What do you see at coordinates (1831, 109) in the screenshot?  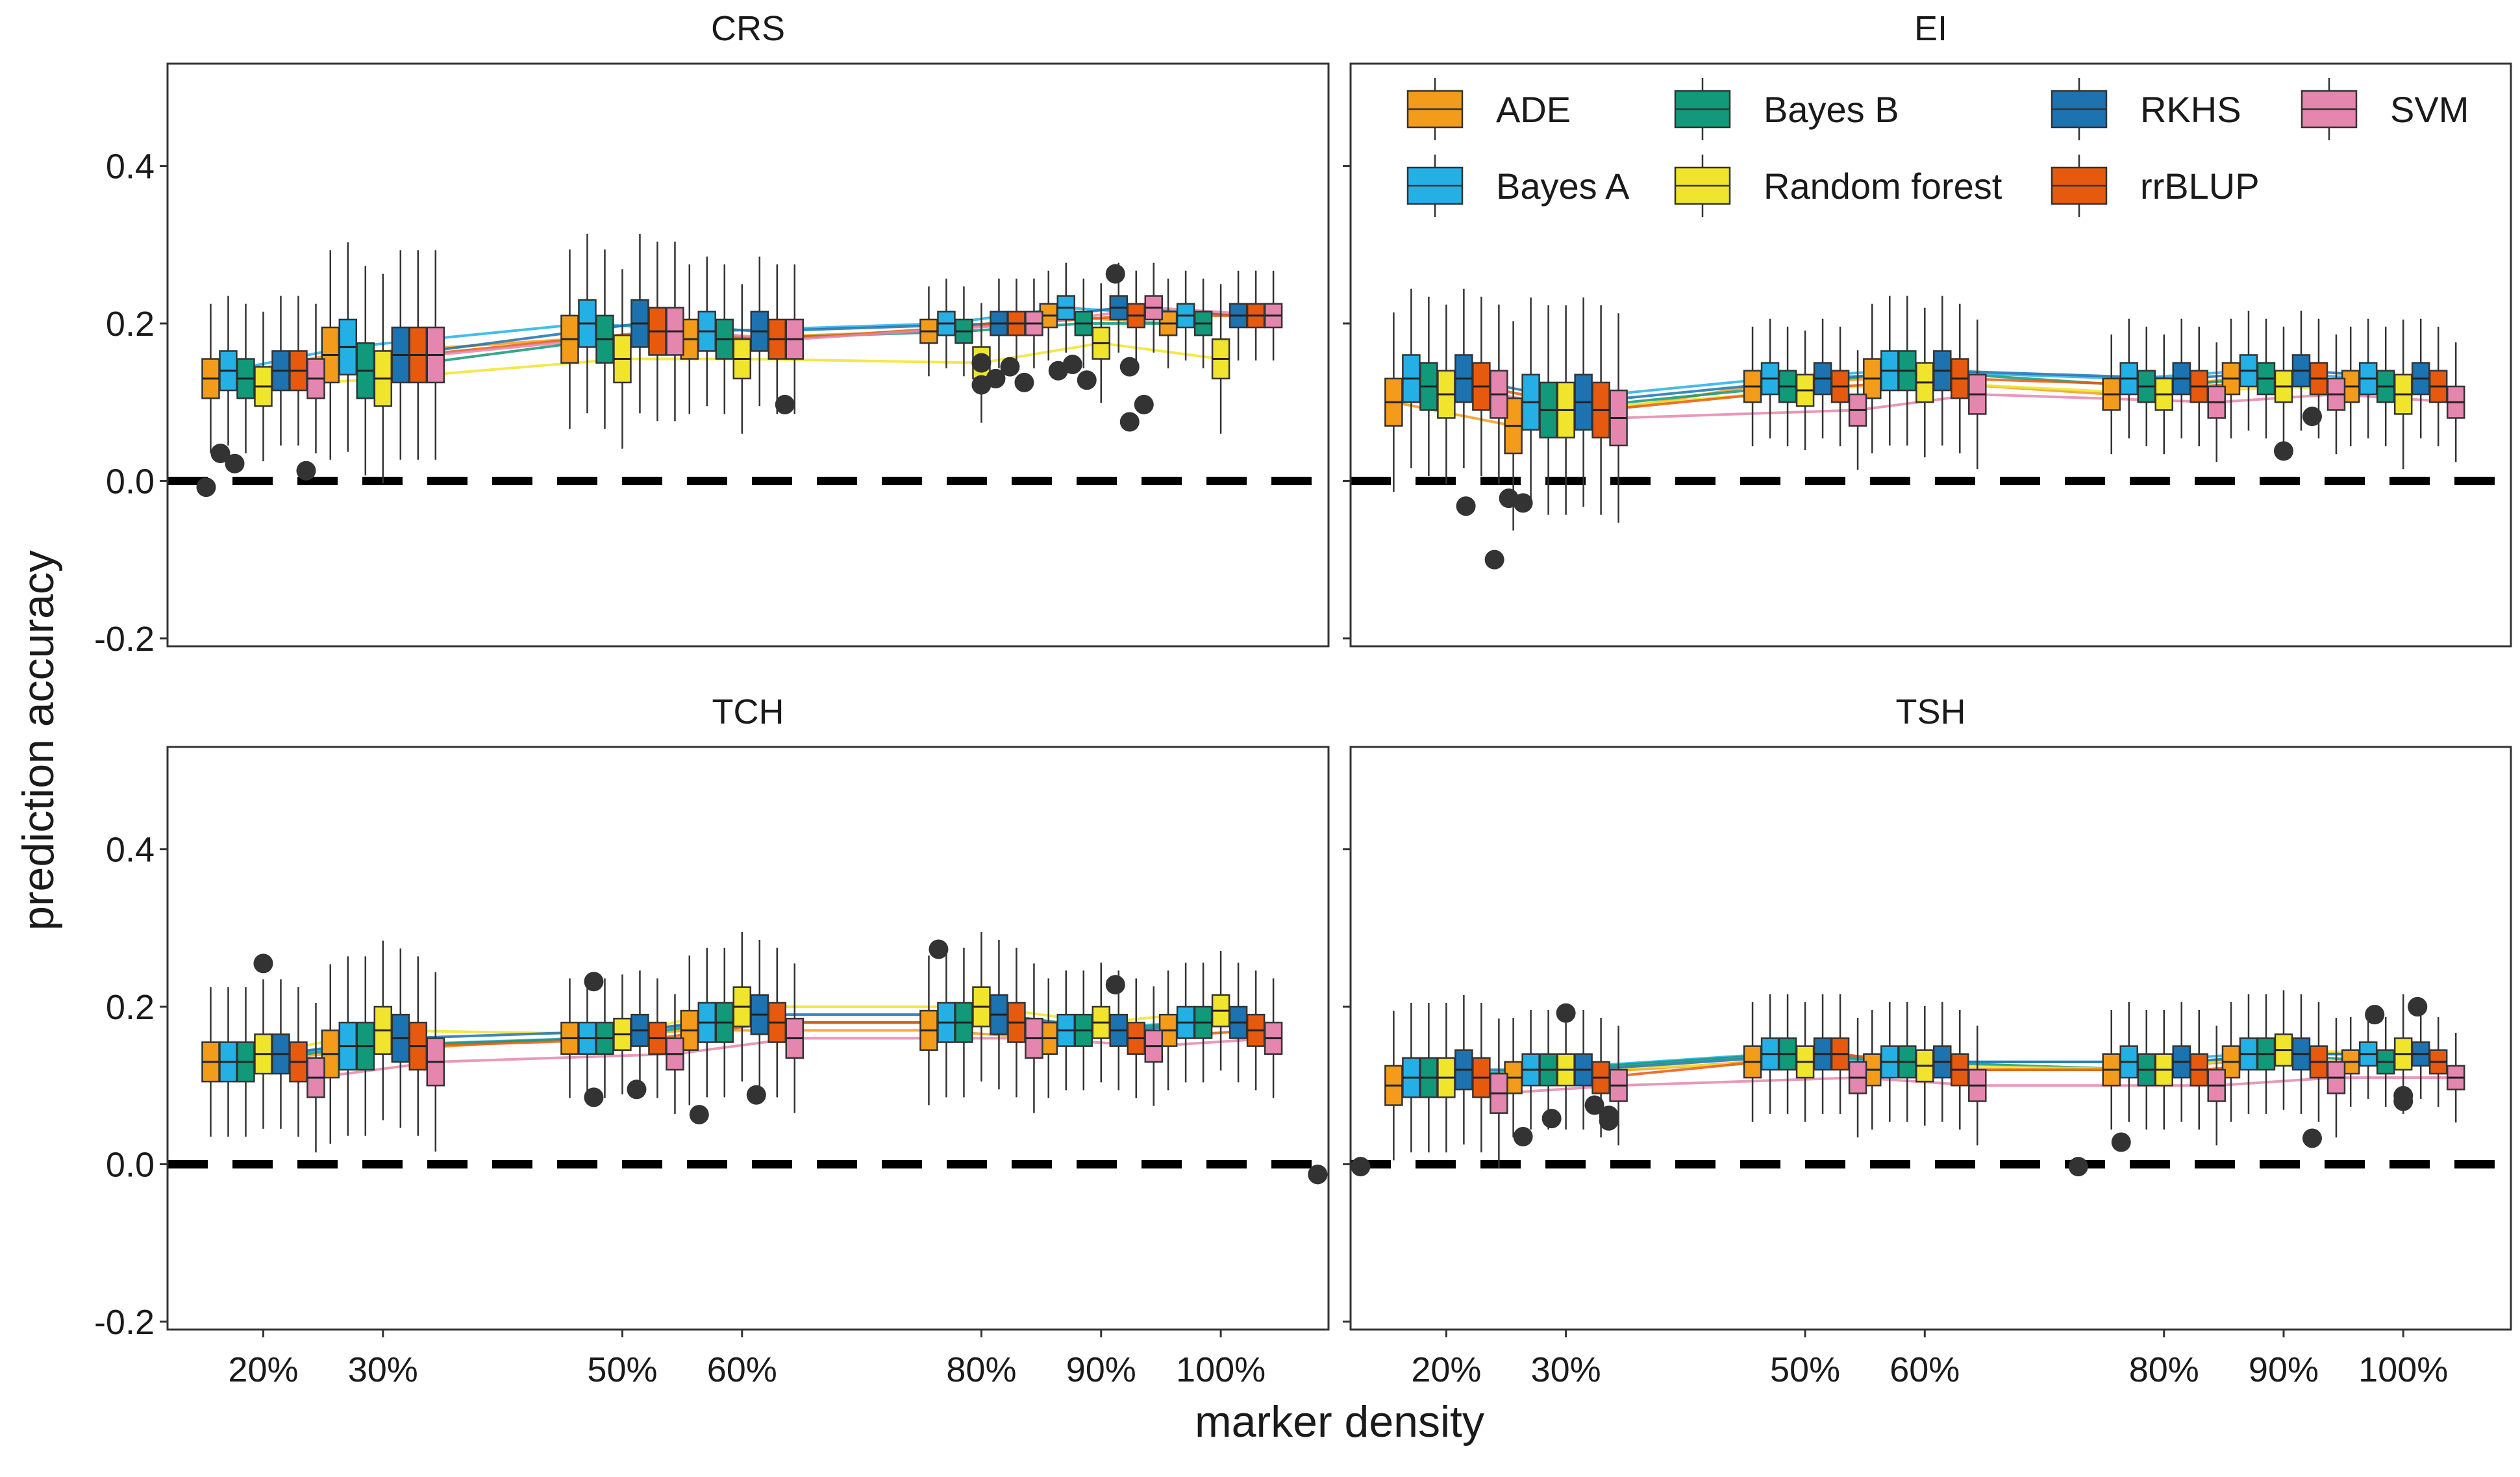 I see `legend-label: Bayes B` at bounding box center [1831, 109].